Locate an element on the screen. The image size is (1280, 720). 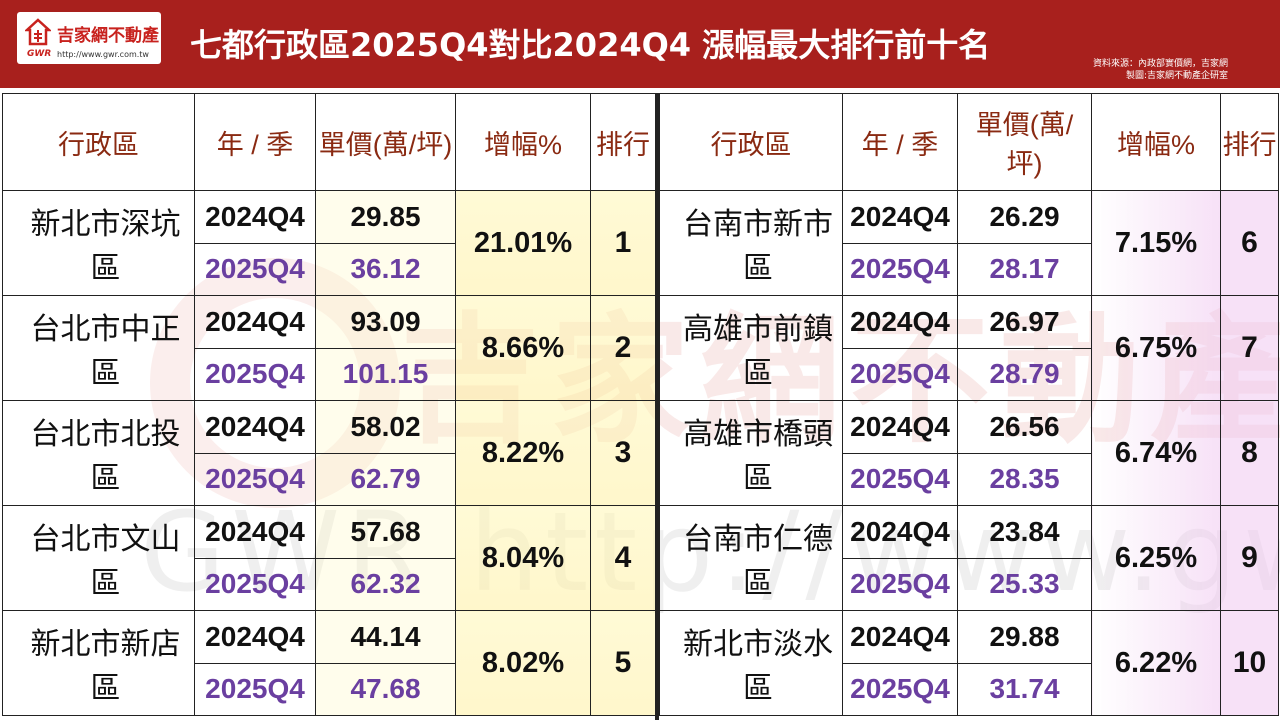
table-row: 2025Q4 47.68 is located at coordinates (329, 689).